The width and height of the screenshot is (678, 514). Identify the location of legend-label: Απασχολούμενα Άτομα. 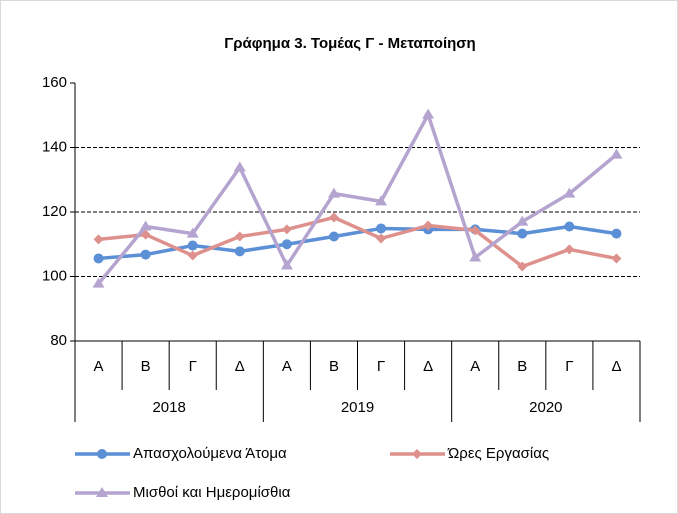
(210, 453).